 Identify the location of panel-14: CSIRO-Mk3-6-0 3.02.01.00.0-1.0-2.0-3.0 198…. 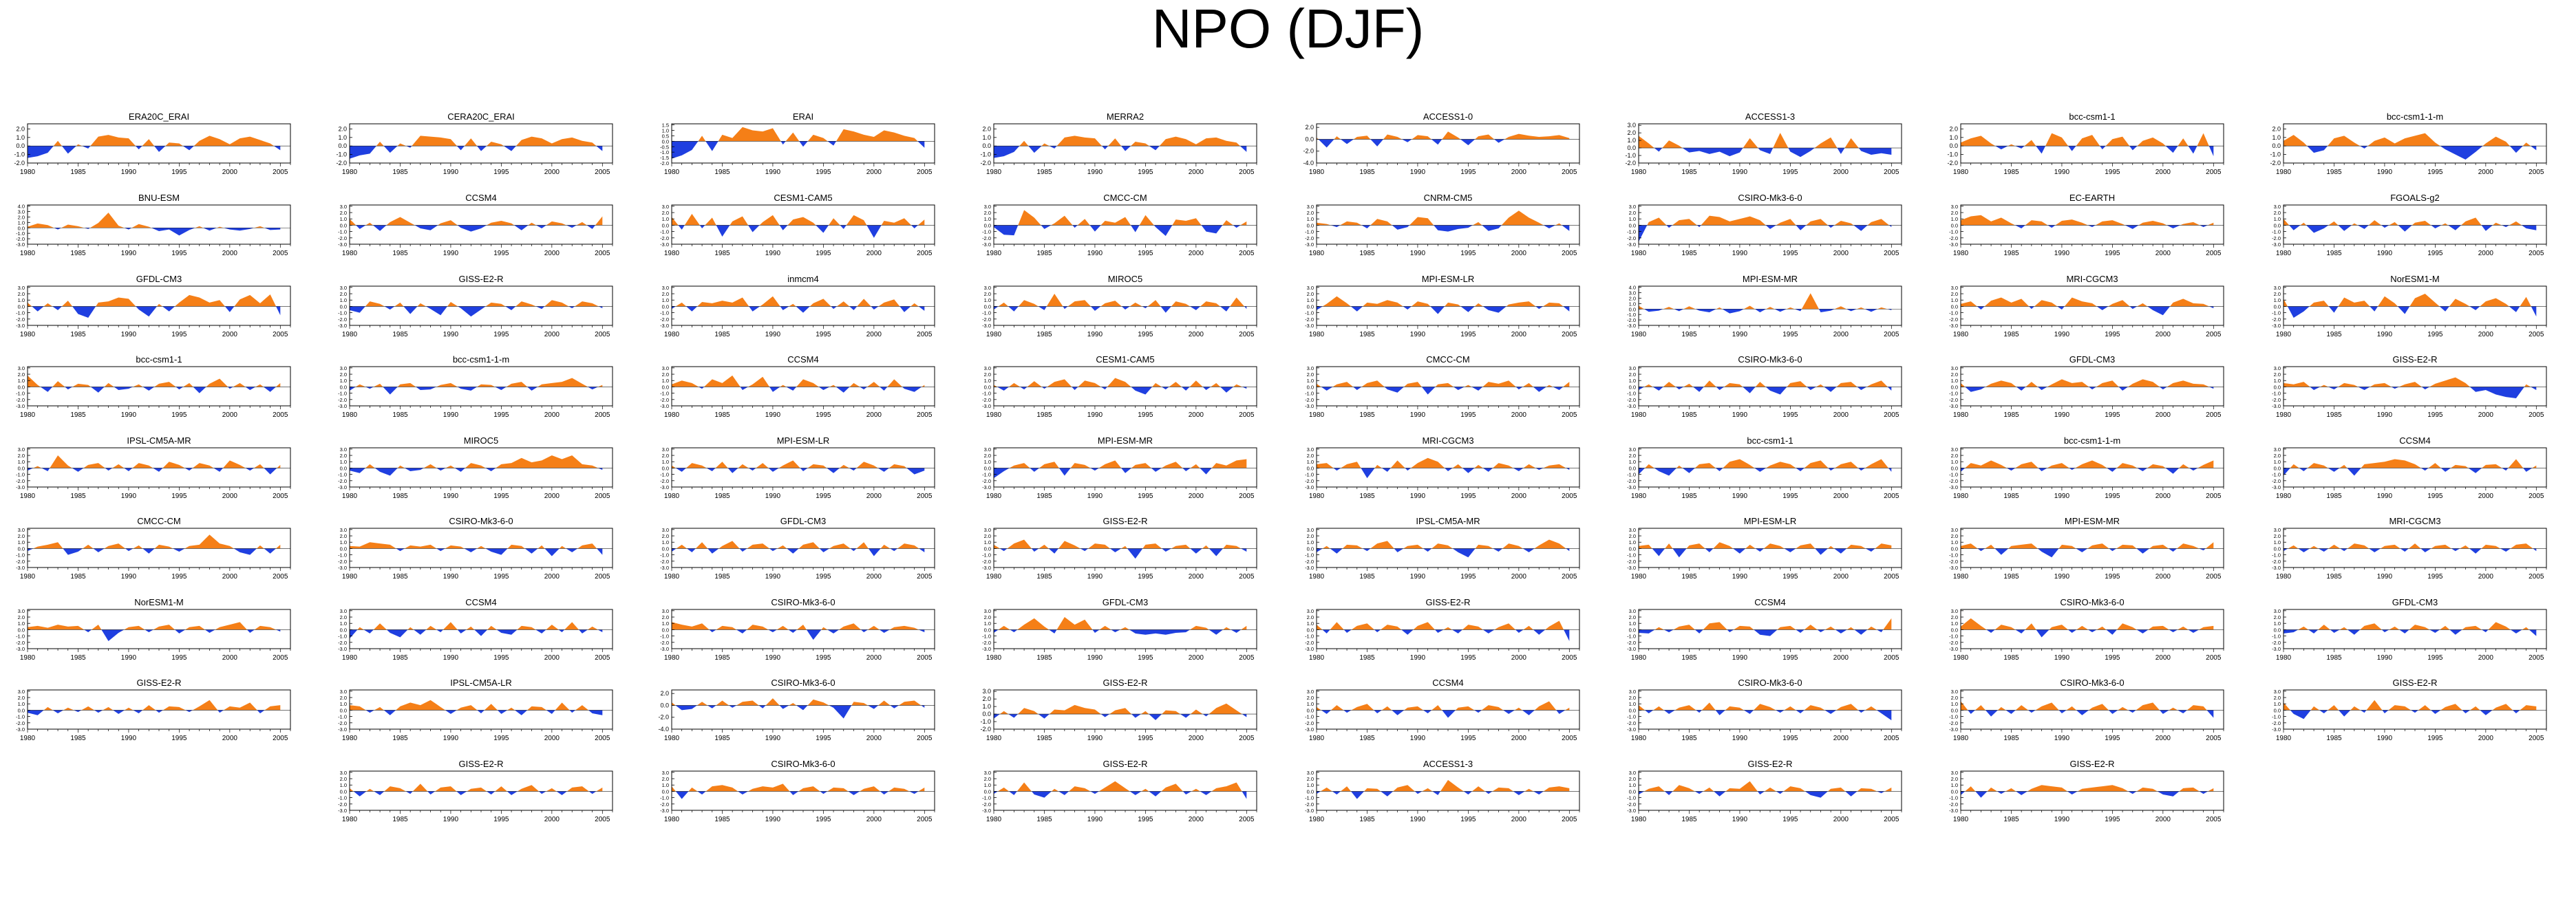
(1764, 225).